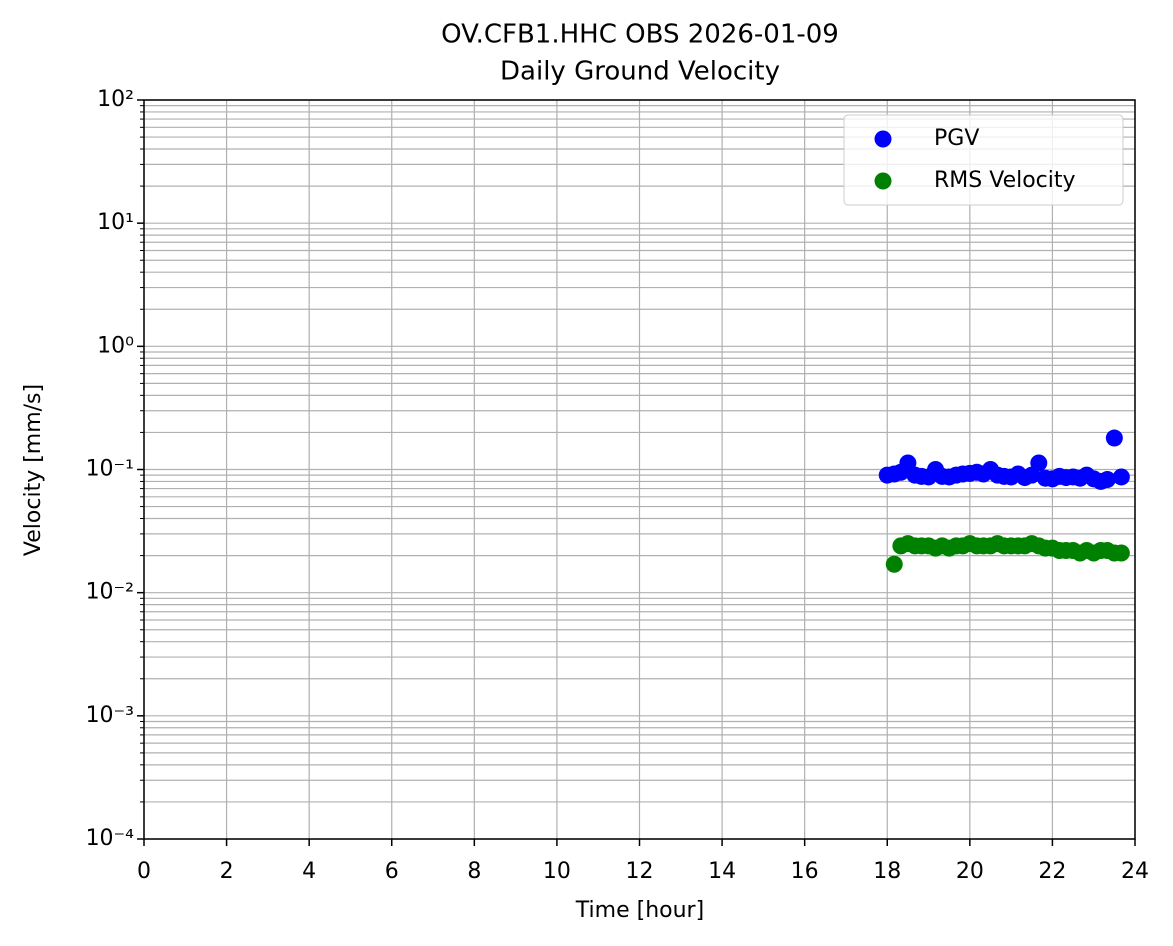  What do you see at coordinates (970, 871) in the screenshot?
I see `x-tick-label: 20` at bounding box center [970, 871].